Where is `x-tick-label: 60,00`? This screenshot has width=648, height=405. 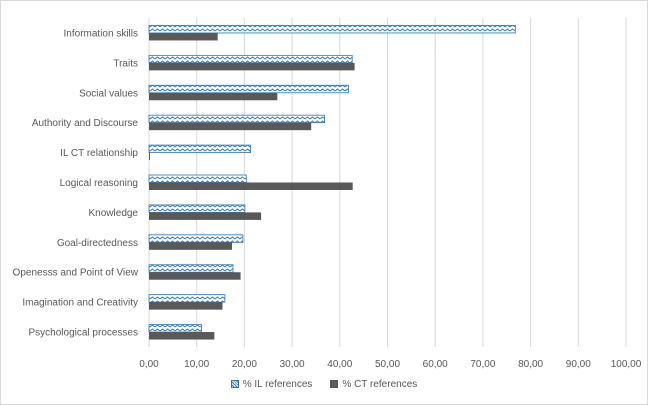 x-tick-label: 60,00 is located at coordinates (435, 364).